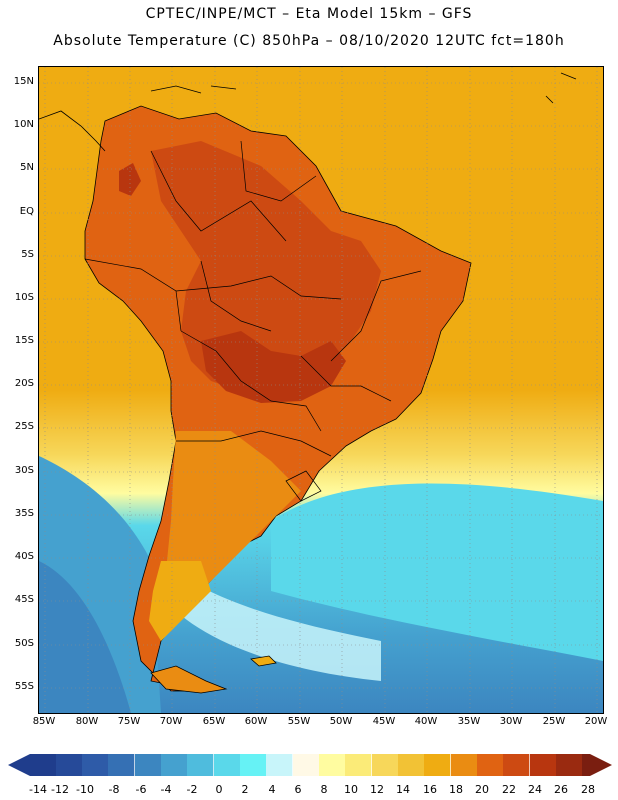  Describe the element at coordinates (233, 516) in the screenshot. I see `southern-land-cooler` at that location.